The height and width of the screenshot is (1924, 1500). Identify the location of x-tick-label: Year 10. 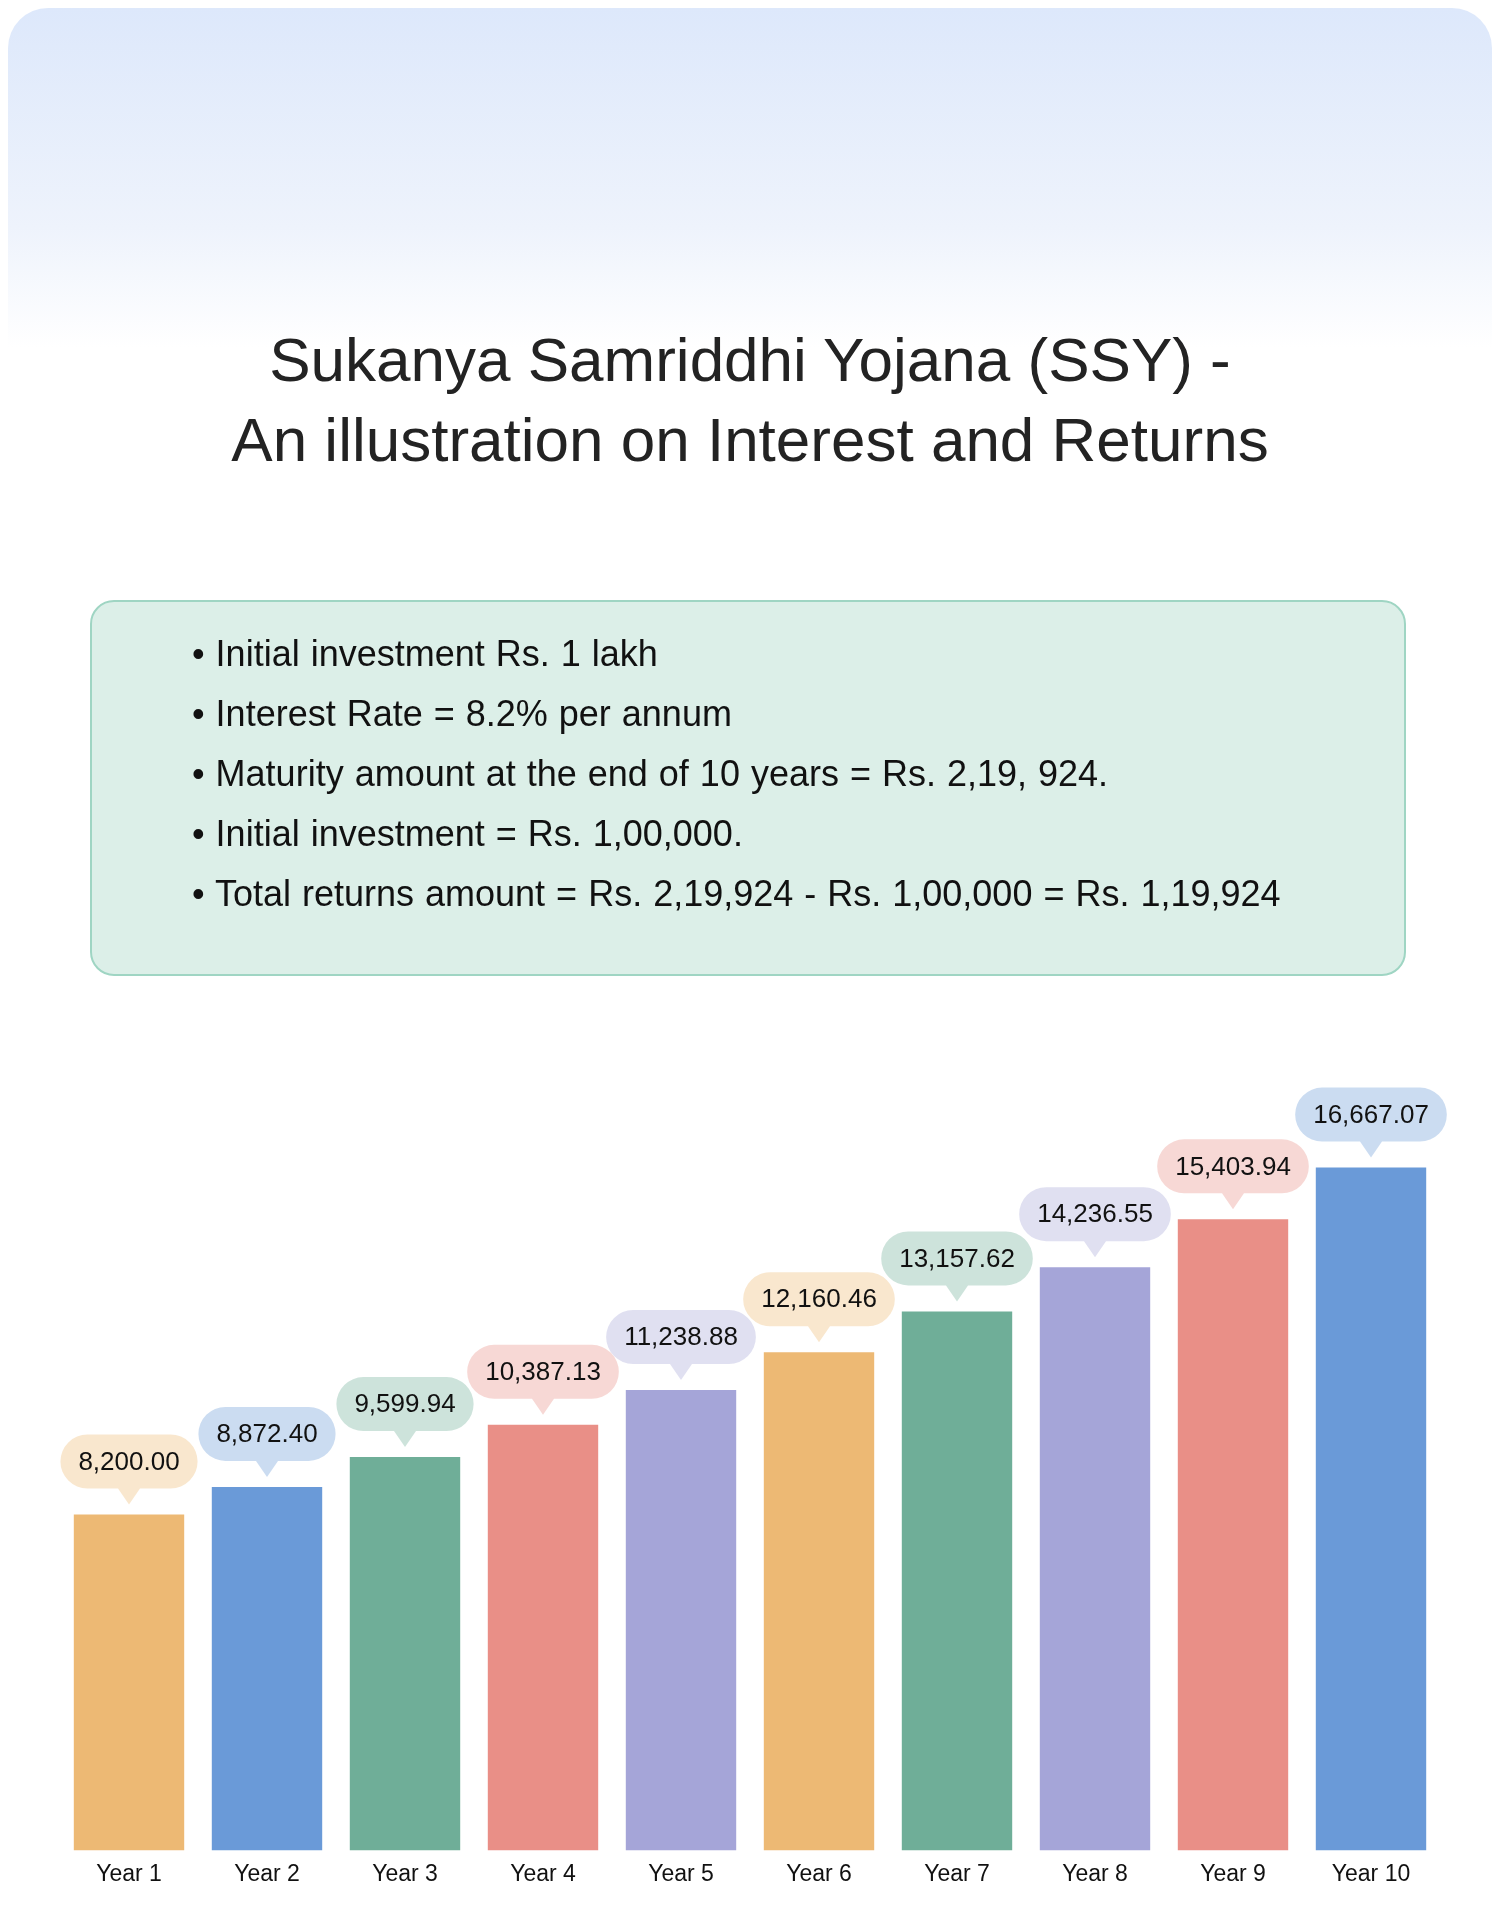
(1371, 1872).